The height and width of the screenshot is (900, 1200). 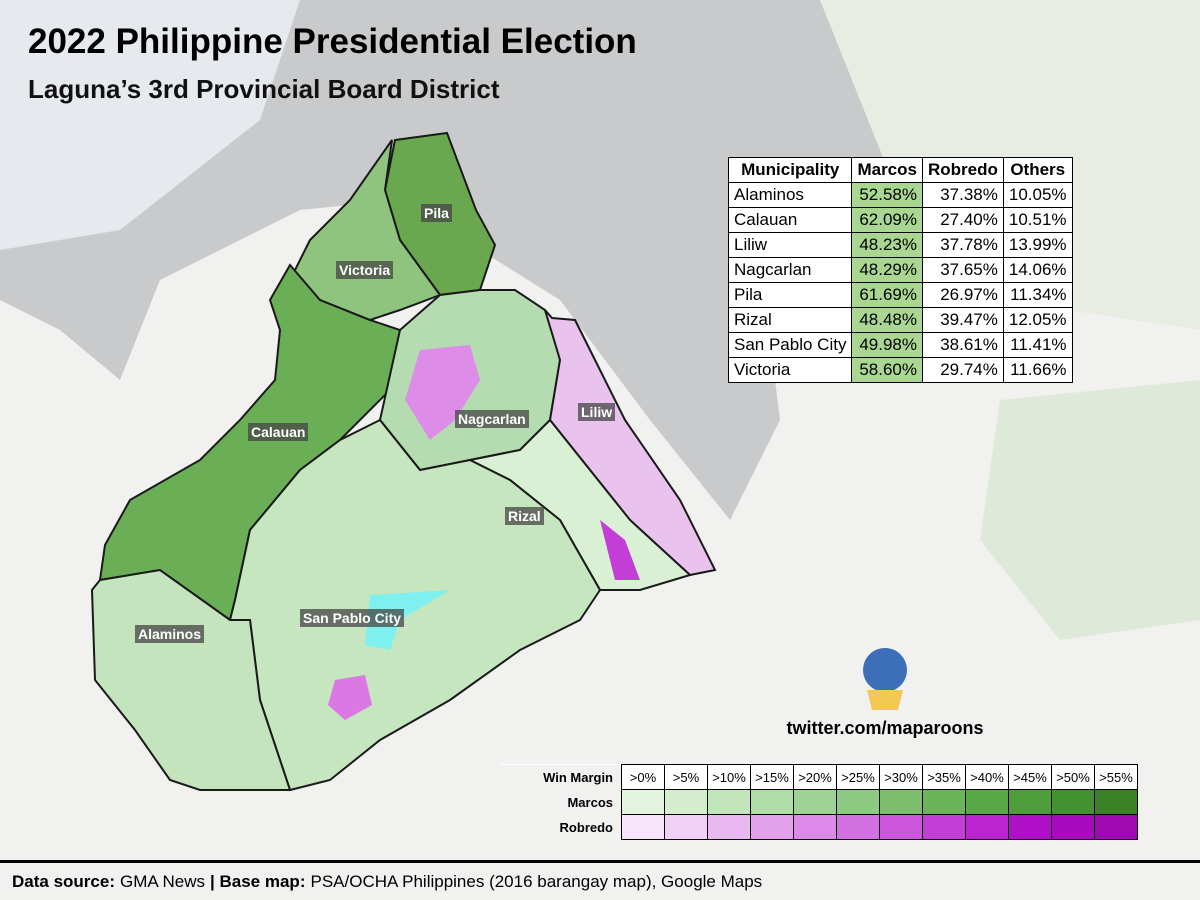 I want to click on cell-name: Rizal, so click(x=790, y=320).